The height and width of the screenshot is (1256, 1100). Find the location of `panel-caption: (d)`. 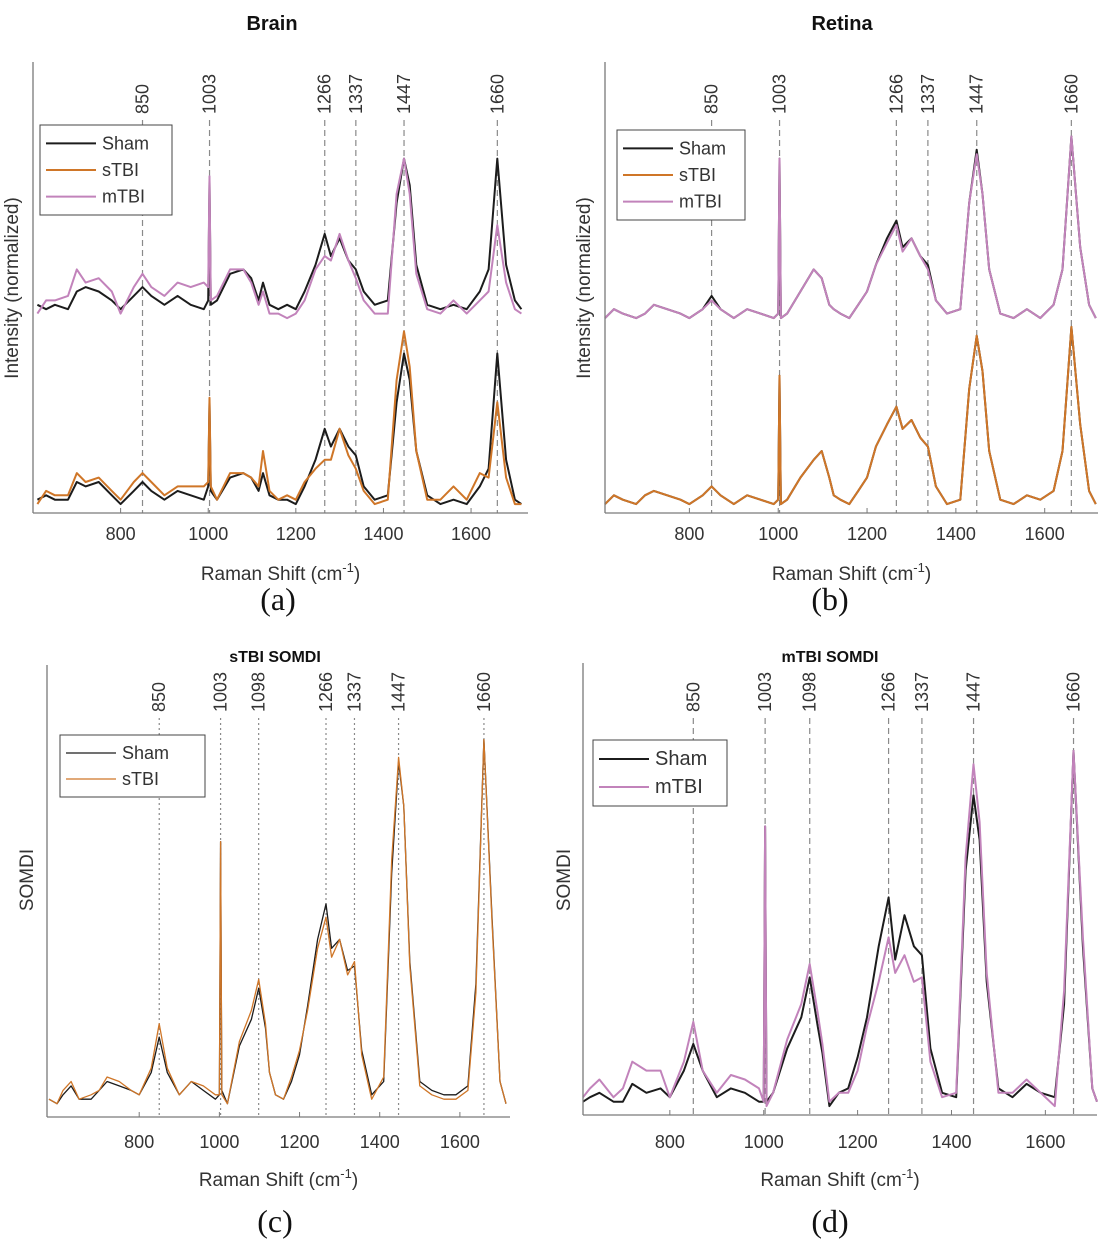

panel-caption: (d) is located at coordinates (829, 1221).